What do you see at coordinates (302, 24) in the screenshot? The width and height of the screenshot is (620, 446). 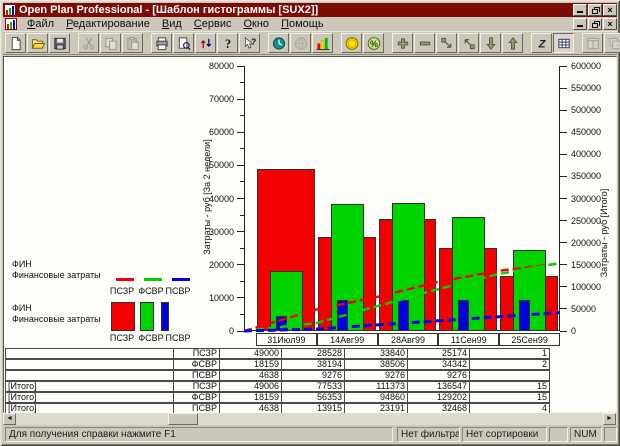 I see `menu-5: Помощь` at bounding box center [302, 24].